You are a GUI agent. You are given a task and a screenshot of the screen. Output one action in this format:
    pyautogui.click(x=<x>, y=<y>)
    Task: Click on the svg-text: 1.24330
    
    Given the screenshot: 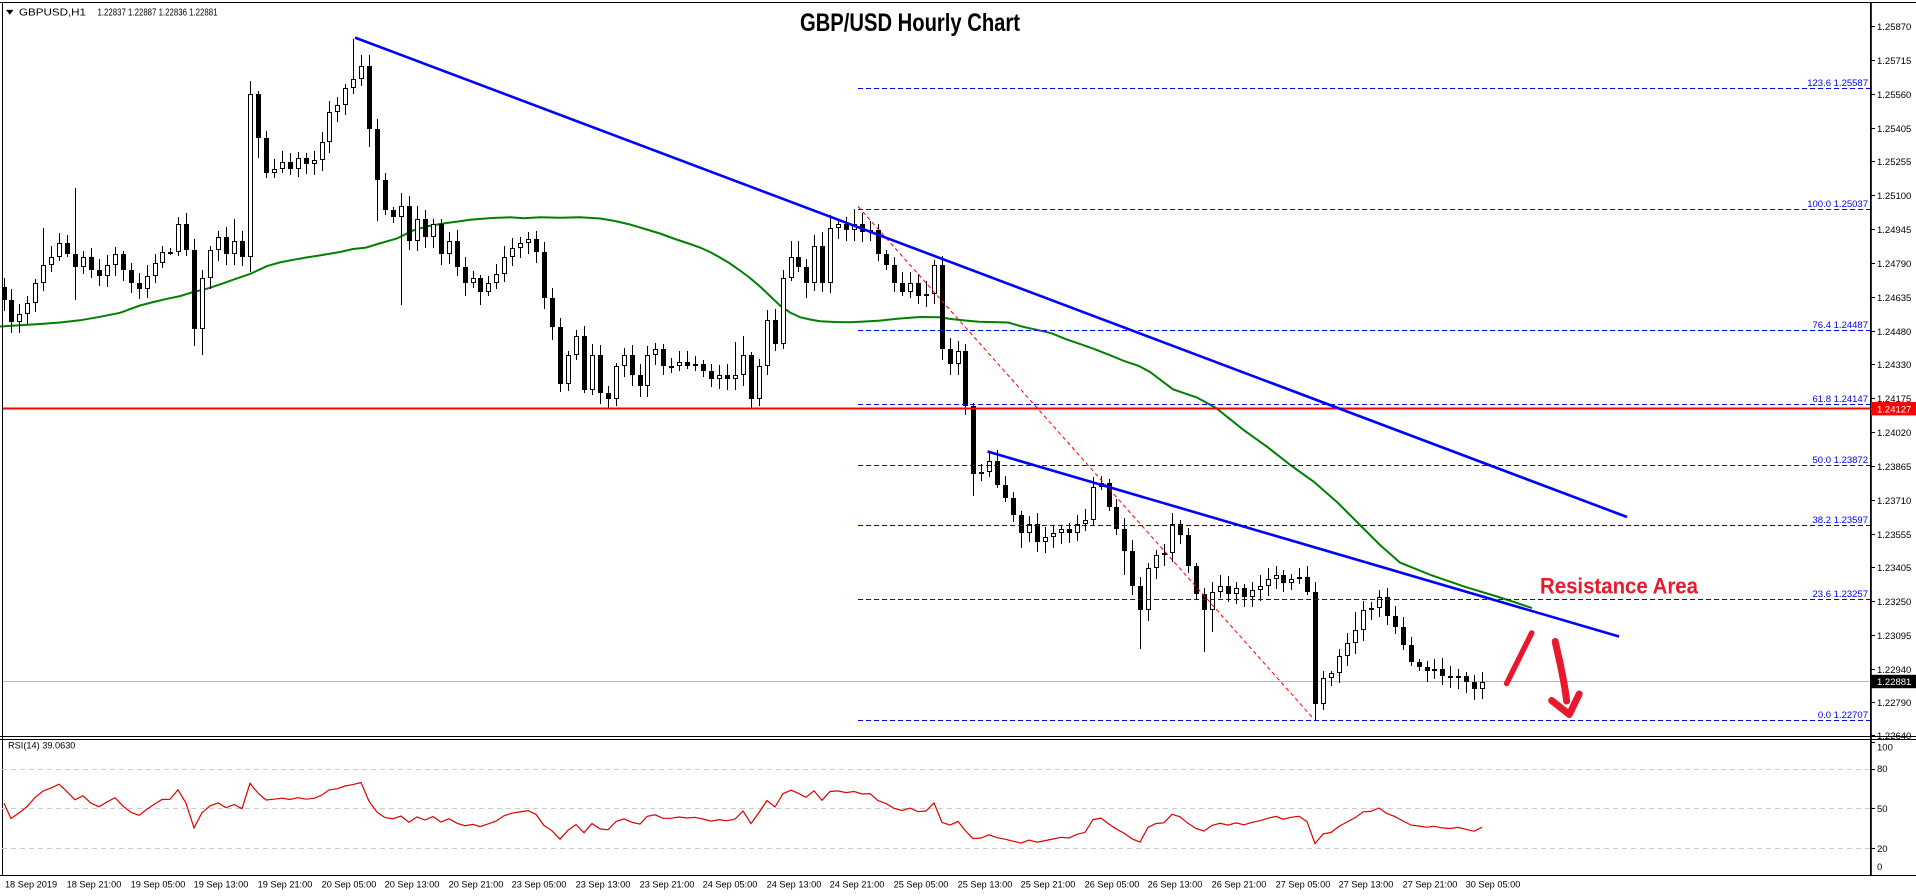 What is the action you would take?
    pyautogui.click(x=1894, y=365)
    